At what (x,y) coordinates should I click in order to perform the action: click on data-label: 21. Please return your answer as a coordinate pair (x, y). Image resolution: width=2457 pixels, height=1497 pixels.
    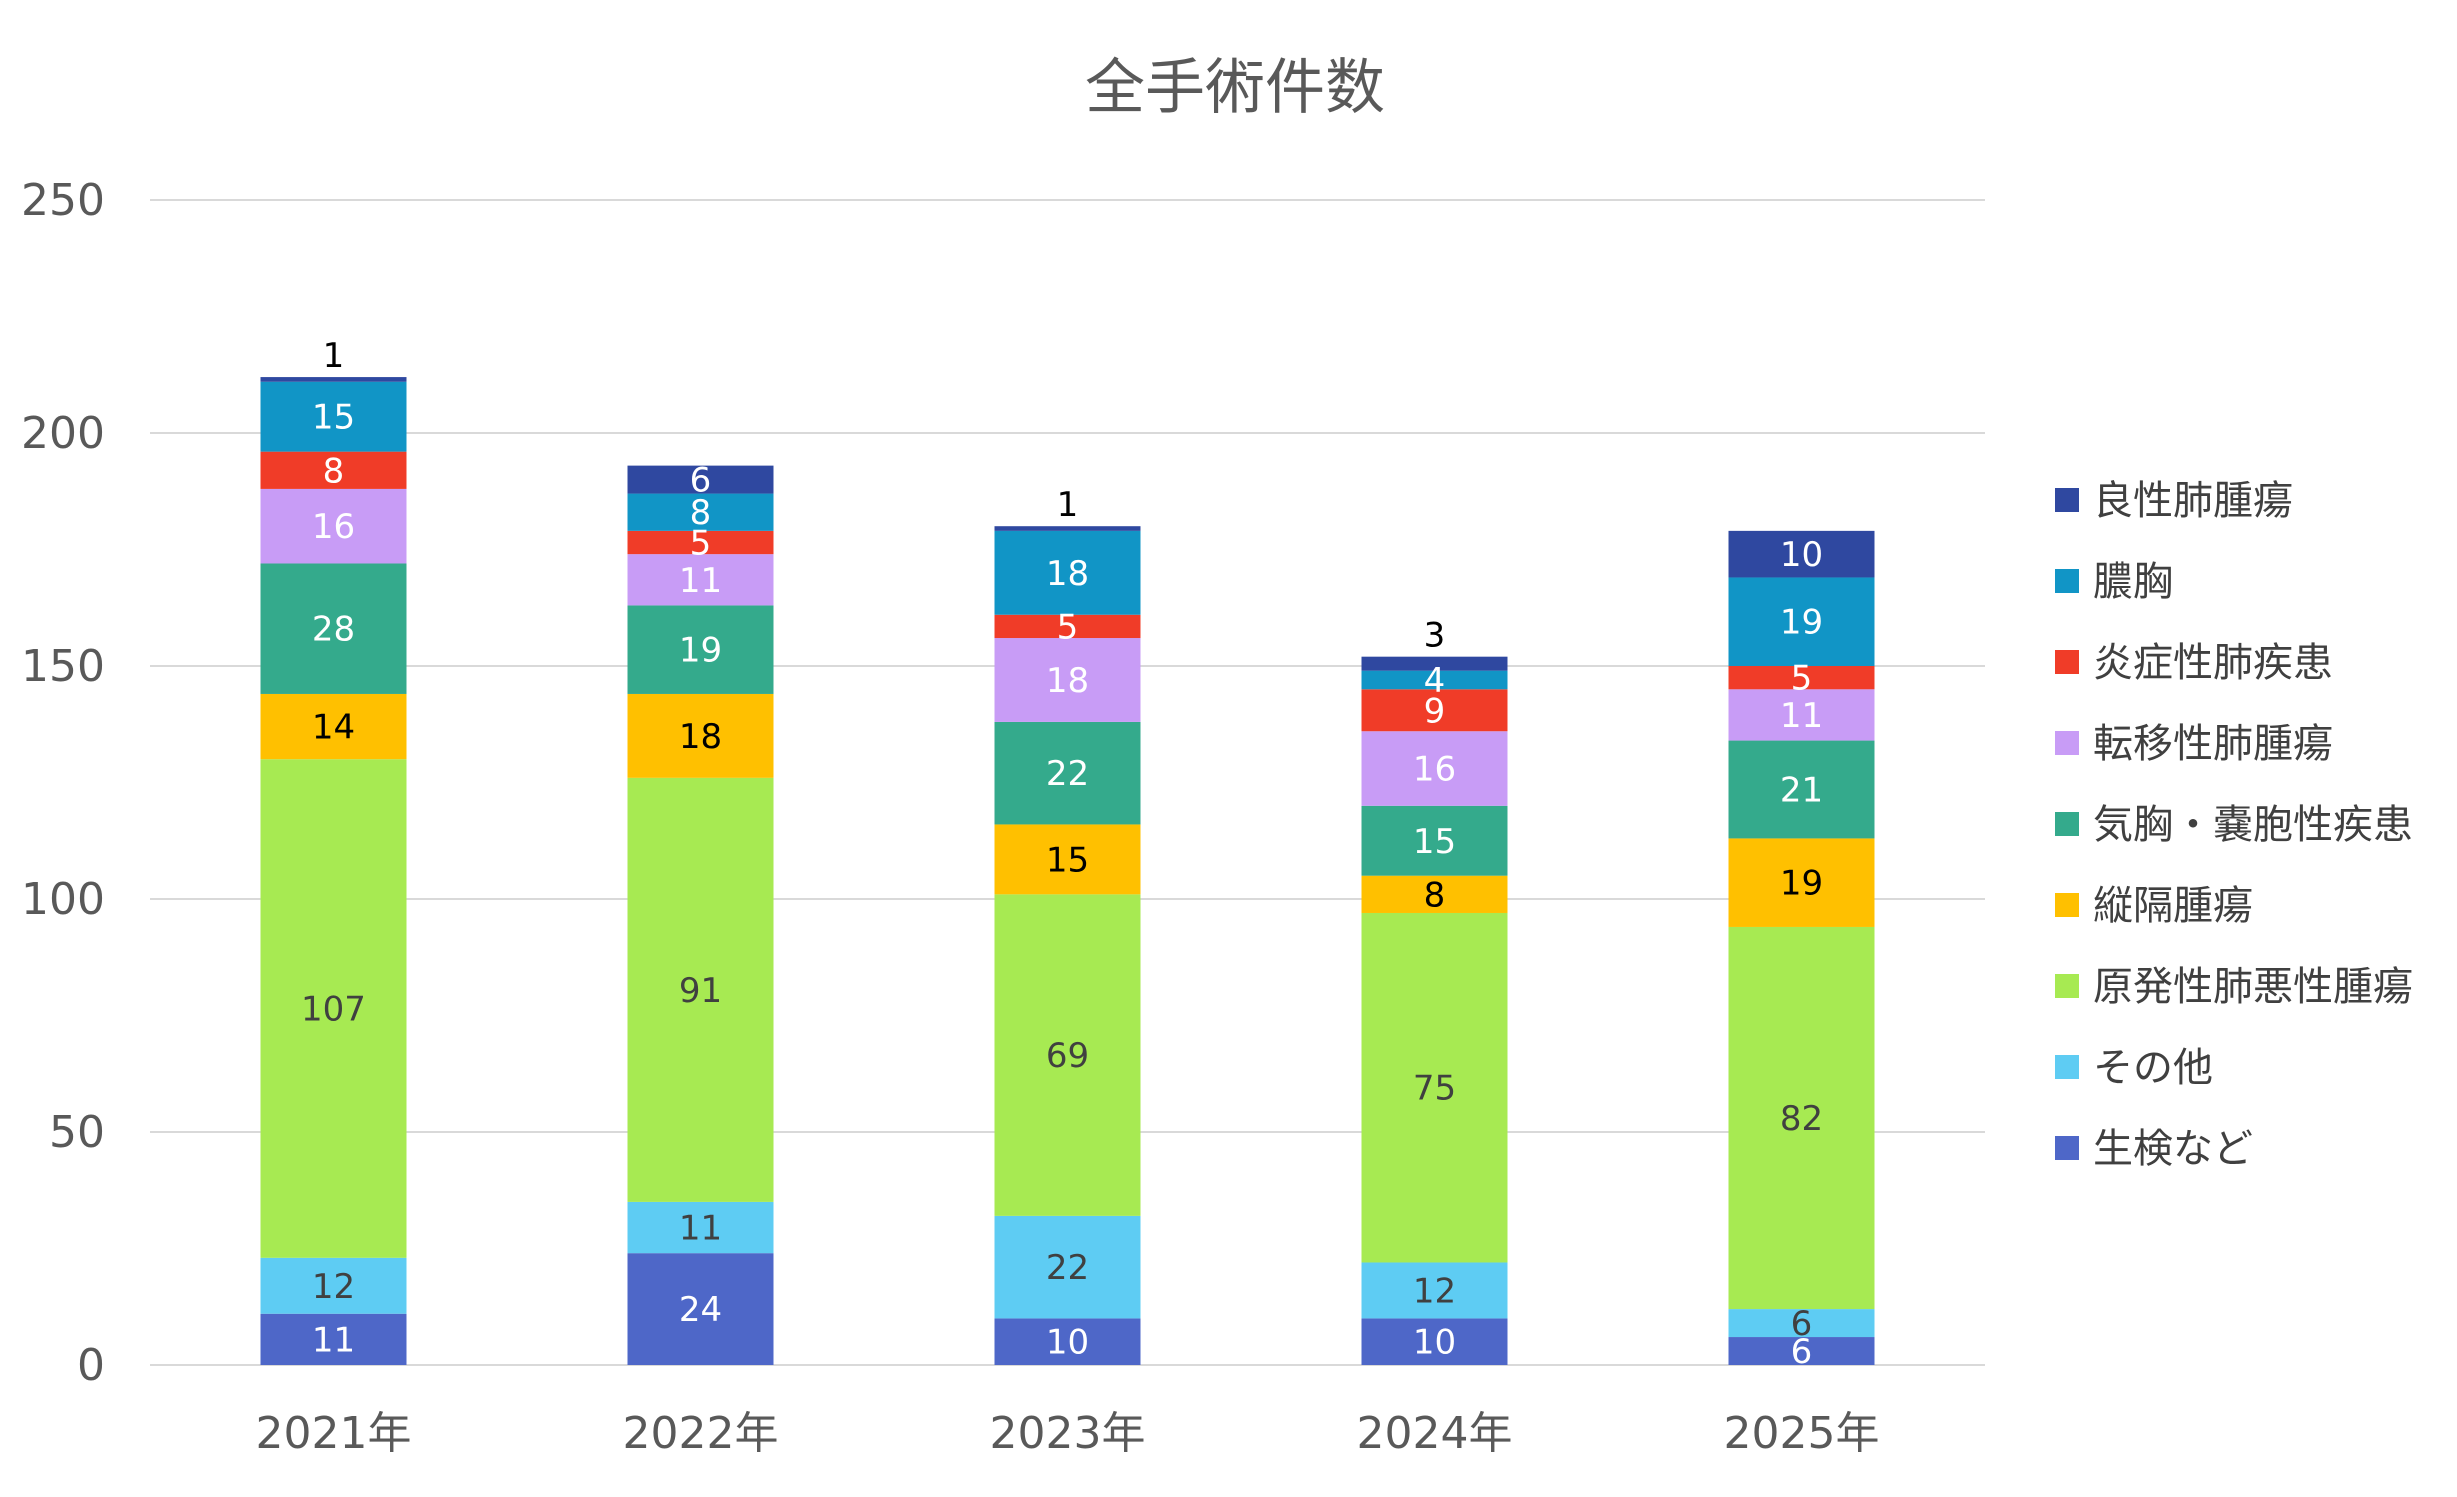
    Looking at the image, I should click on (1801, 790).